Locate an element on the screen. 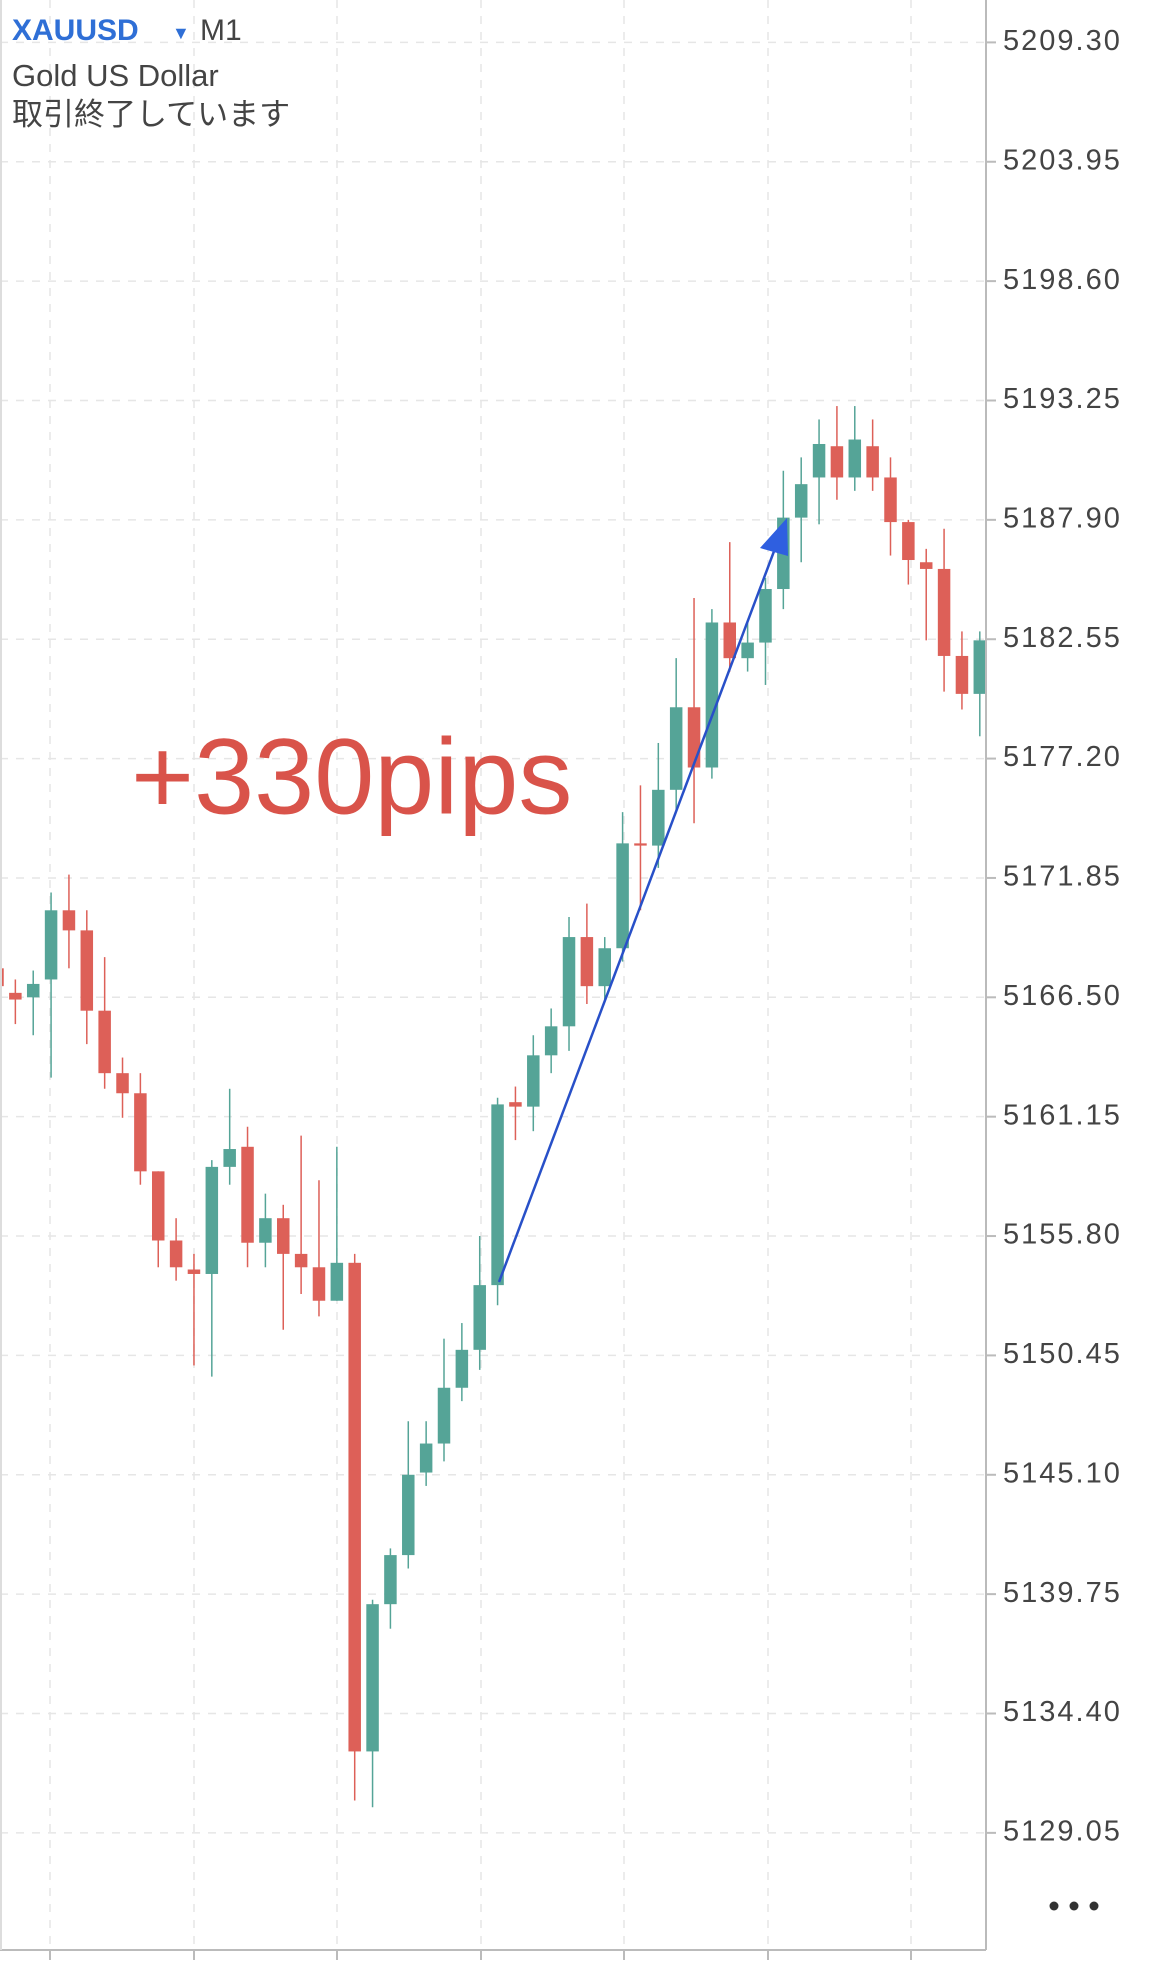  y-tick-label: 5139.75 is located at coordinates (1062, 1593).